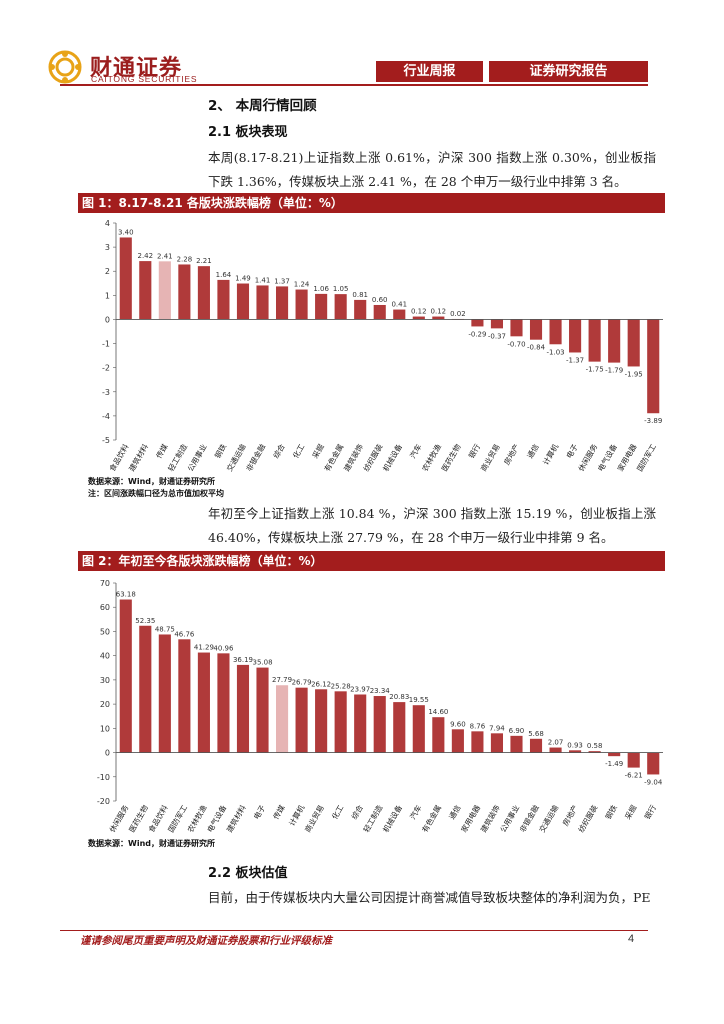 The image size is (724, 1024). What do you see at coordinates (107, 271) in the screenshot?
I see `fig1-y-tick-label: 2` at bounding box center [107, 271].